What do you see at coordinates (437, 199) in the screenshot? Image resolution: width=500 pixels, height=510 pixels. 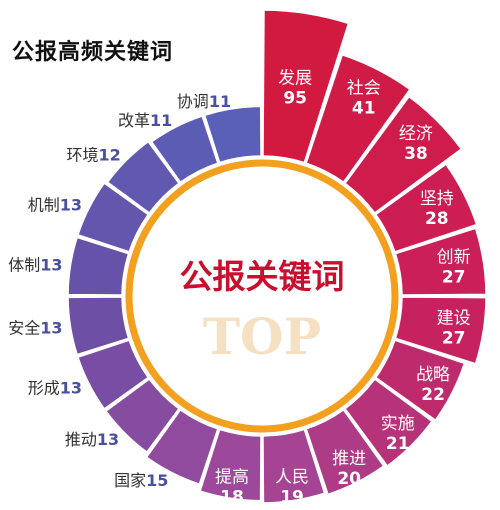 I see `label-name: 坚持` at bounding box center [437, 199].